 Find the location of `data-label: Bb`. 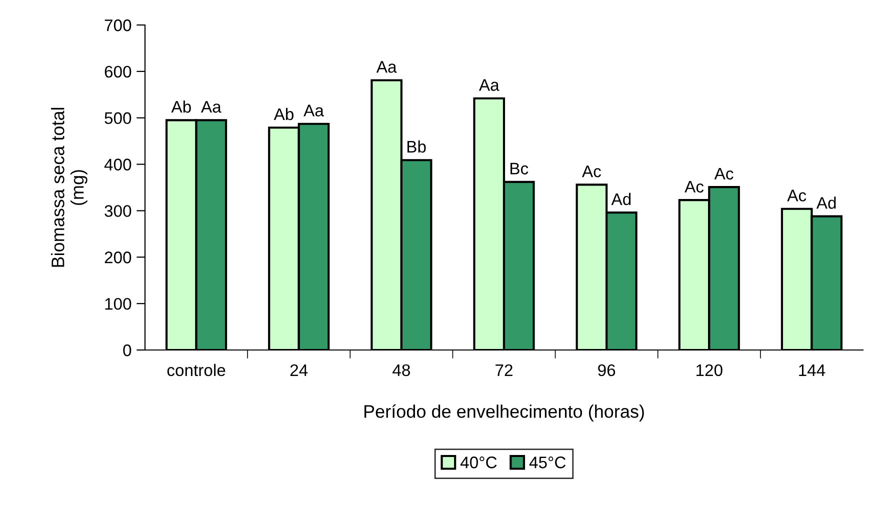

data-label: Bb is located at coordinates (416, 146).